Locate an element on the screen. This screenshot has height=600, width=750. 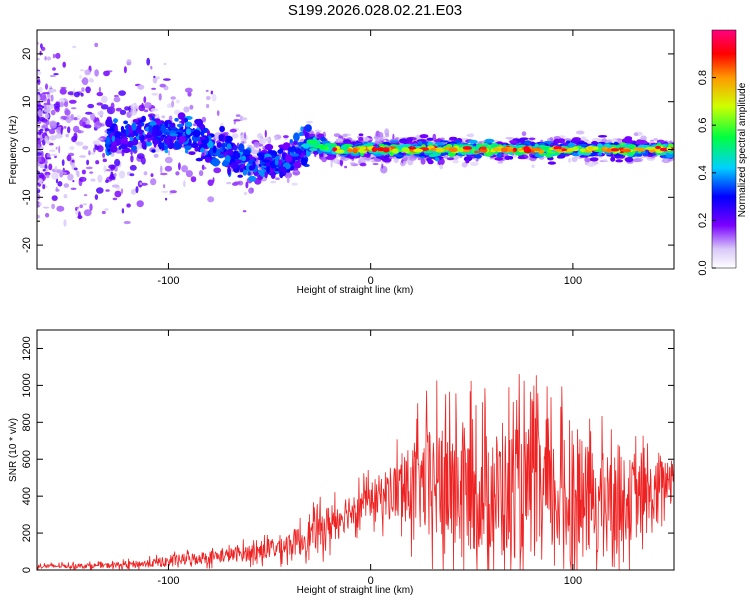
spectrogram-x-axis-label: Height of straight line (km) is located at coordinates (355, 290).